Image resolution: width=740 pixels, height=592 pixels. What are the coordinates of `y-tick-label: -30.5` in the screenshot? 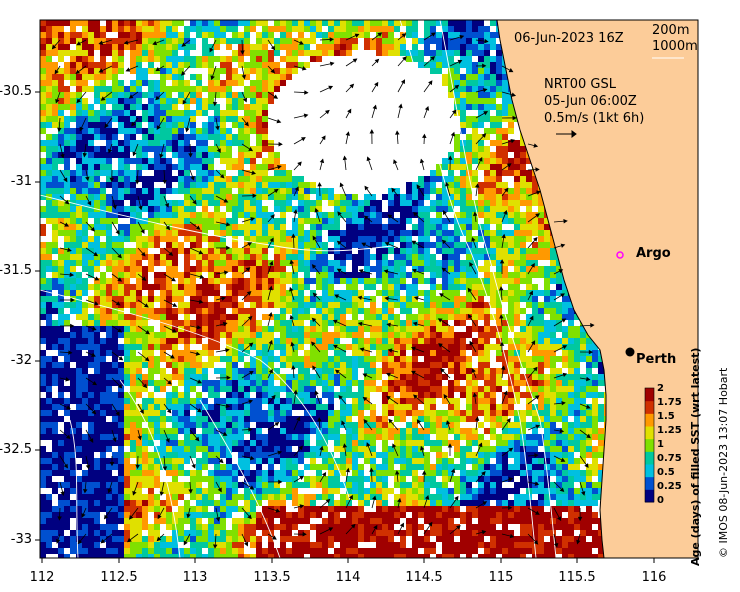 It's located at (16, 91).